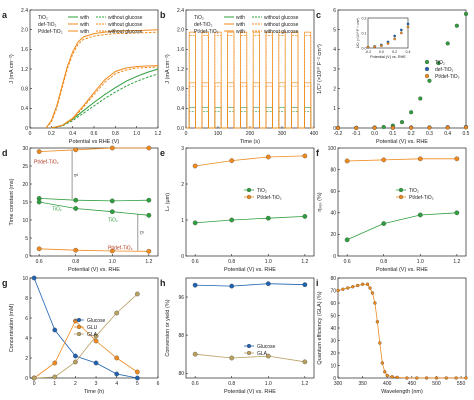 Image resolution: width=474 pixels, height=400 pixels. Describe the element at coordinates (75, 262) in the screenshot. I see `x-tick-label-d-1: 0.8` at that location.